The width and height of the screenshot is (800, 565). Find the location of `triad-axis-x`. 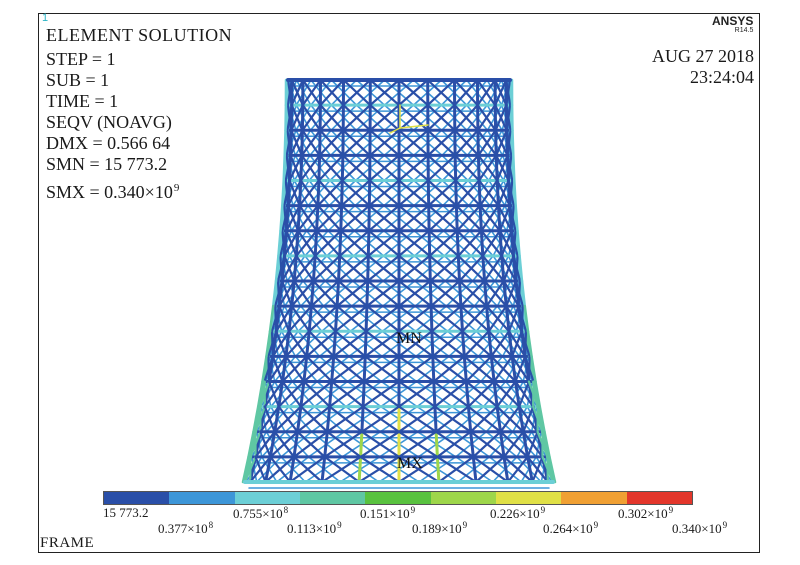

triad-axis-x is located at coordinates (414, 126).